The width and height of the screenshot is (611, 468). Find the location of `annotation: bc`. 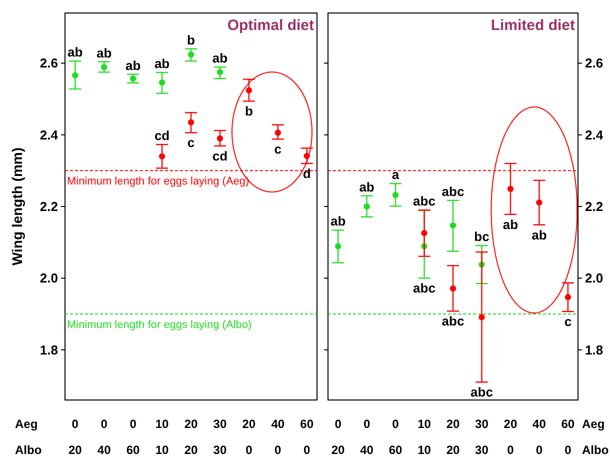

annotation: bc is located at coordinates (482, 236).